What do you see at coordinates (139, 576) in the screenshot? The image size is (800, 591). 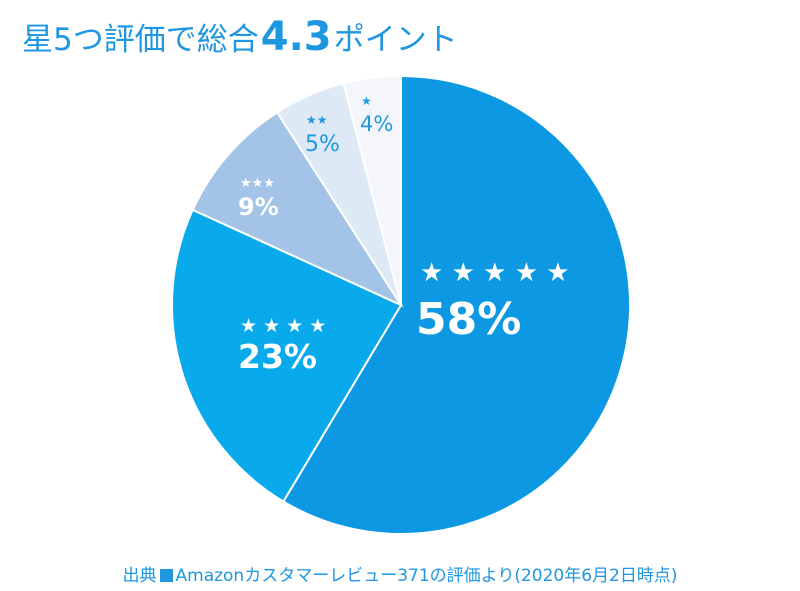 I see `source-label: 出典` at bounding box center [139, 576].